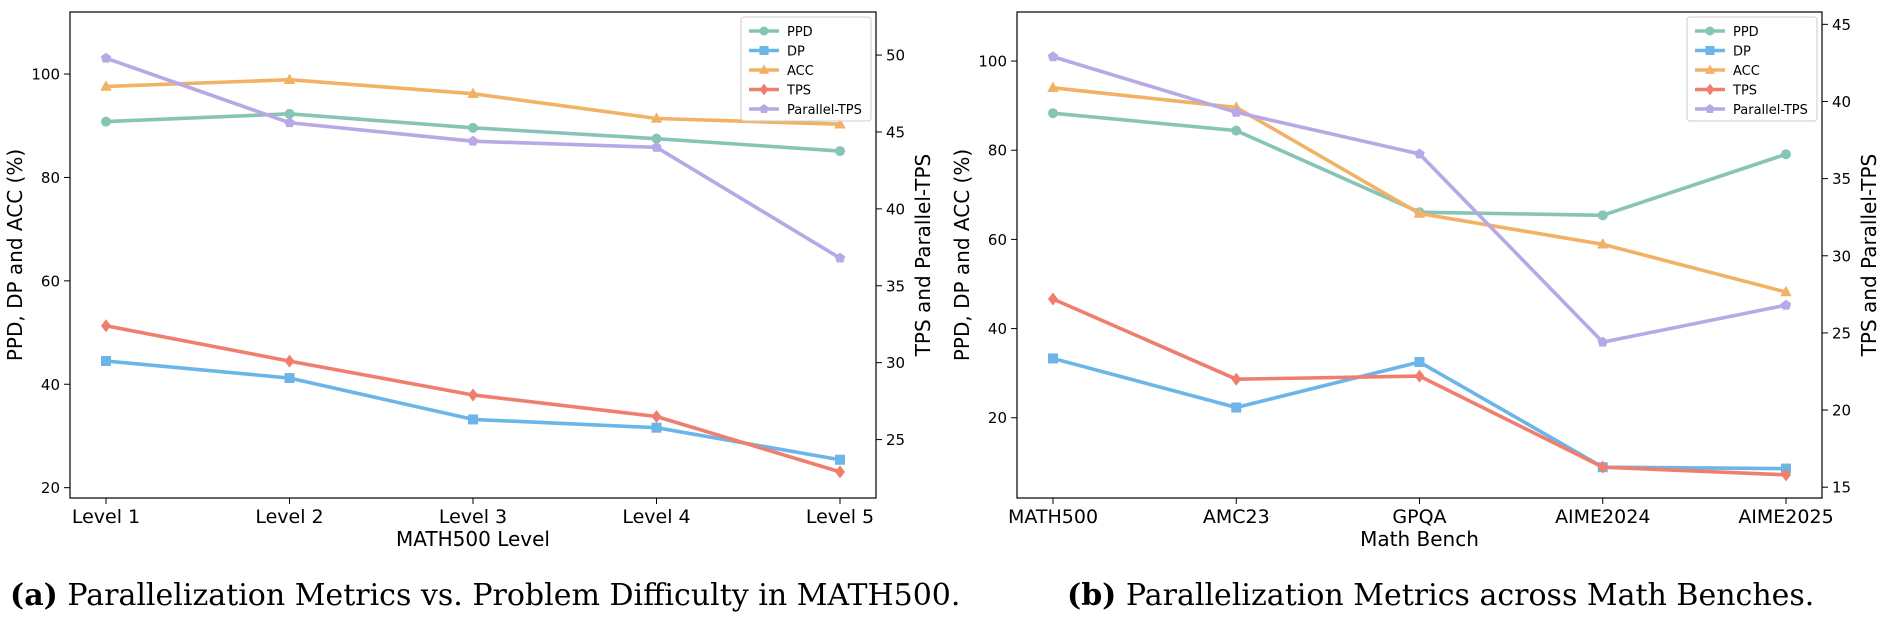  I want to click on series-dp, so click(473, 410).